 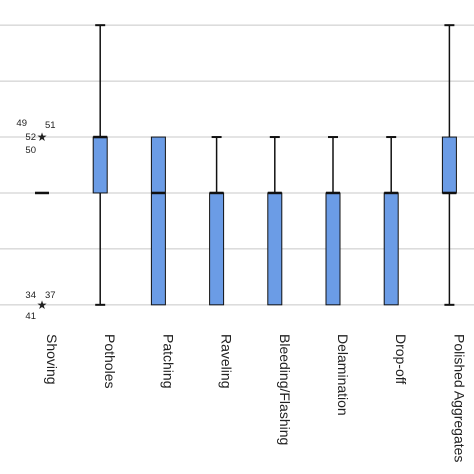 I want to click on outlier-label: 49, so click(x=21, y=123).